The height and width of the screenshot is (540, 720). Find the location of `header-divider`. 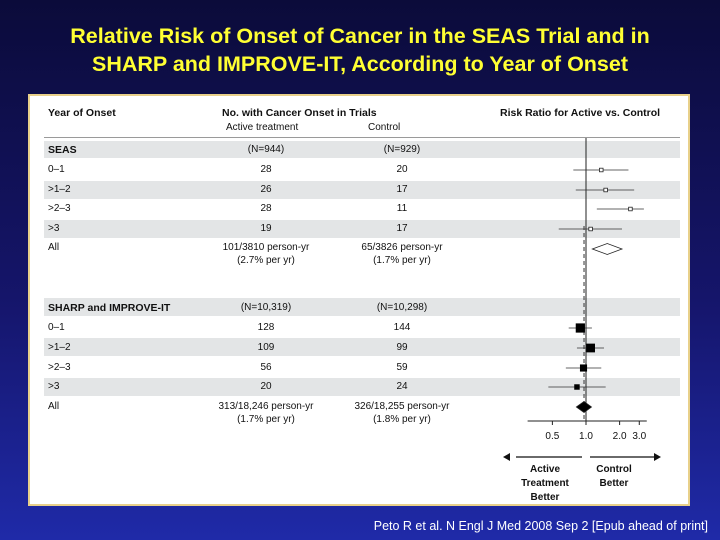

header-divider is located at coordinates (362, 137).